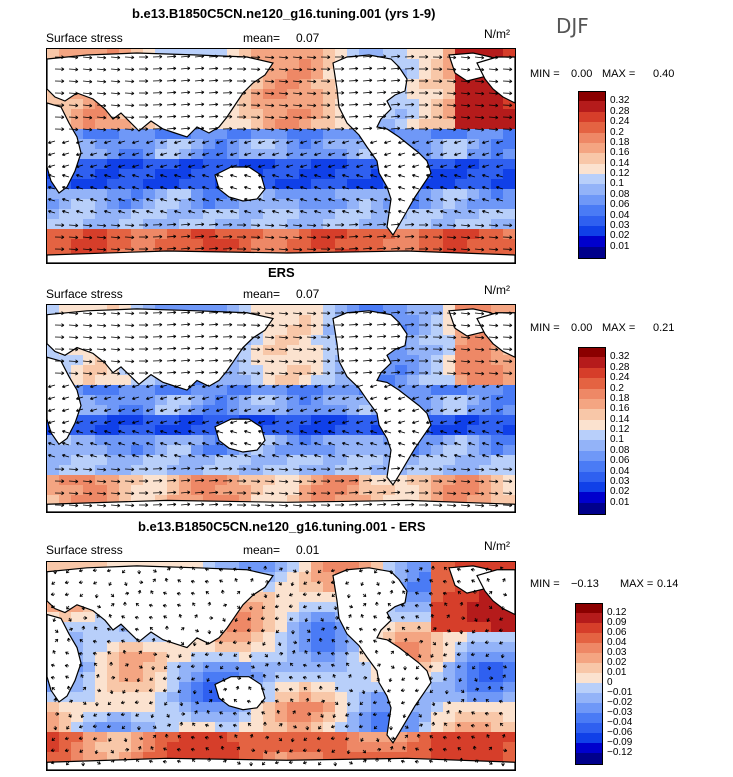 The width and height of the screenshot is (733, 777). What do you see at coordinates (240, 693) in the screenshot?
I see `land-australia` at bounding box center [240, 693].